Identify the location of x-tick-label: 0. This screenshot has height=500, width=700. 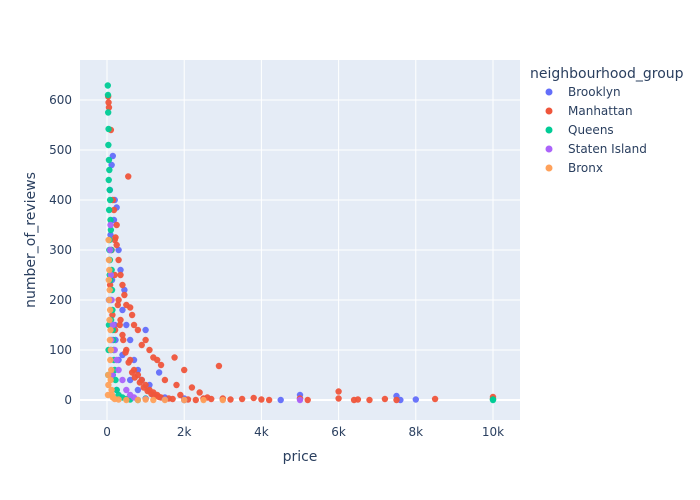
(107, 432).